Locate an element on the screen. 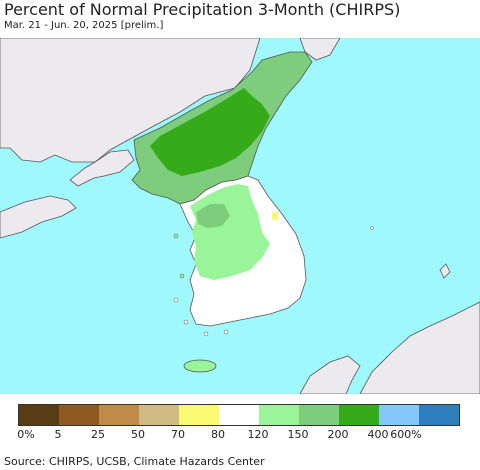  region-south-korea-wetter is located at coordinates (213, 216).